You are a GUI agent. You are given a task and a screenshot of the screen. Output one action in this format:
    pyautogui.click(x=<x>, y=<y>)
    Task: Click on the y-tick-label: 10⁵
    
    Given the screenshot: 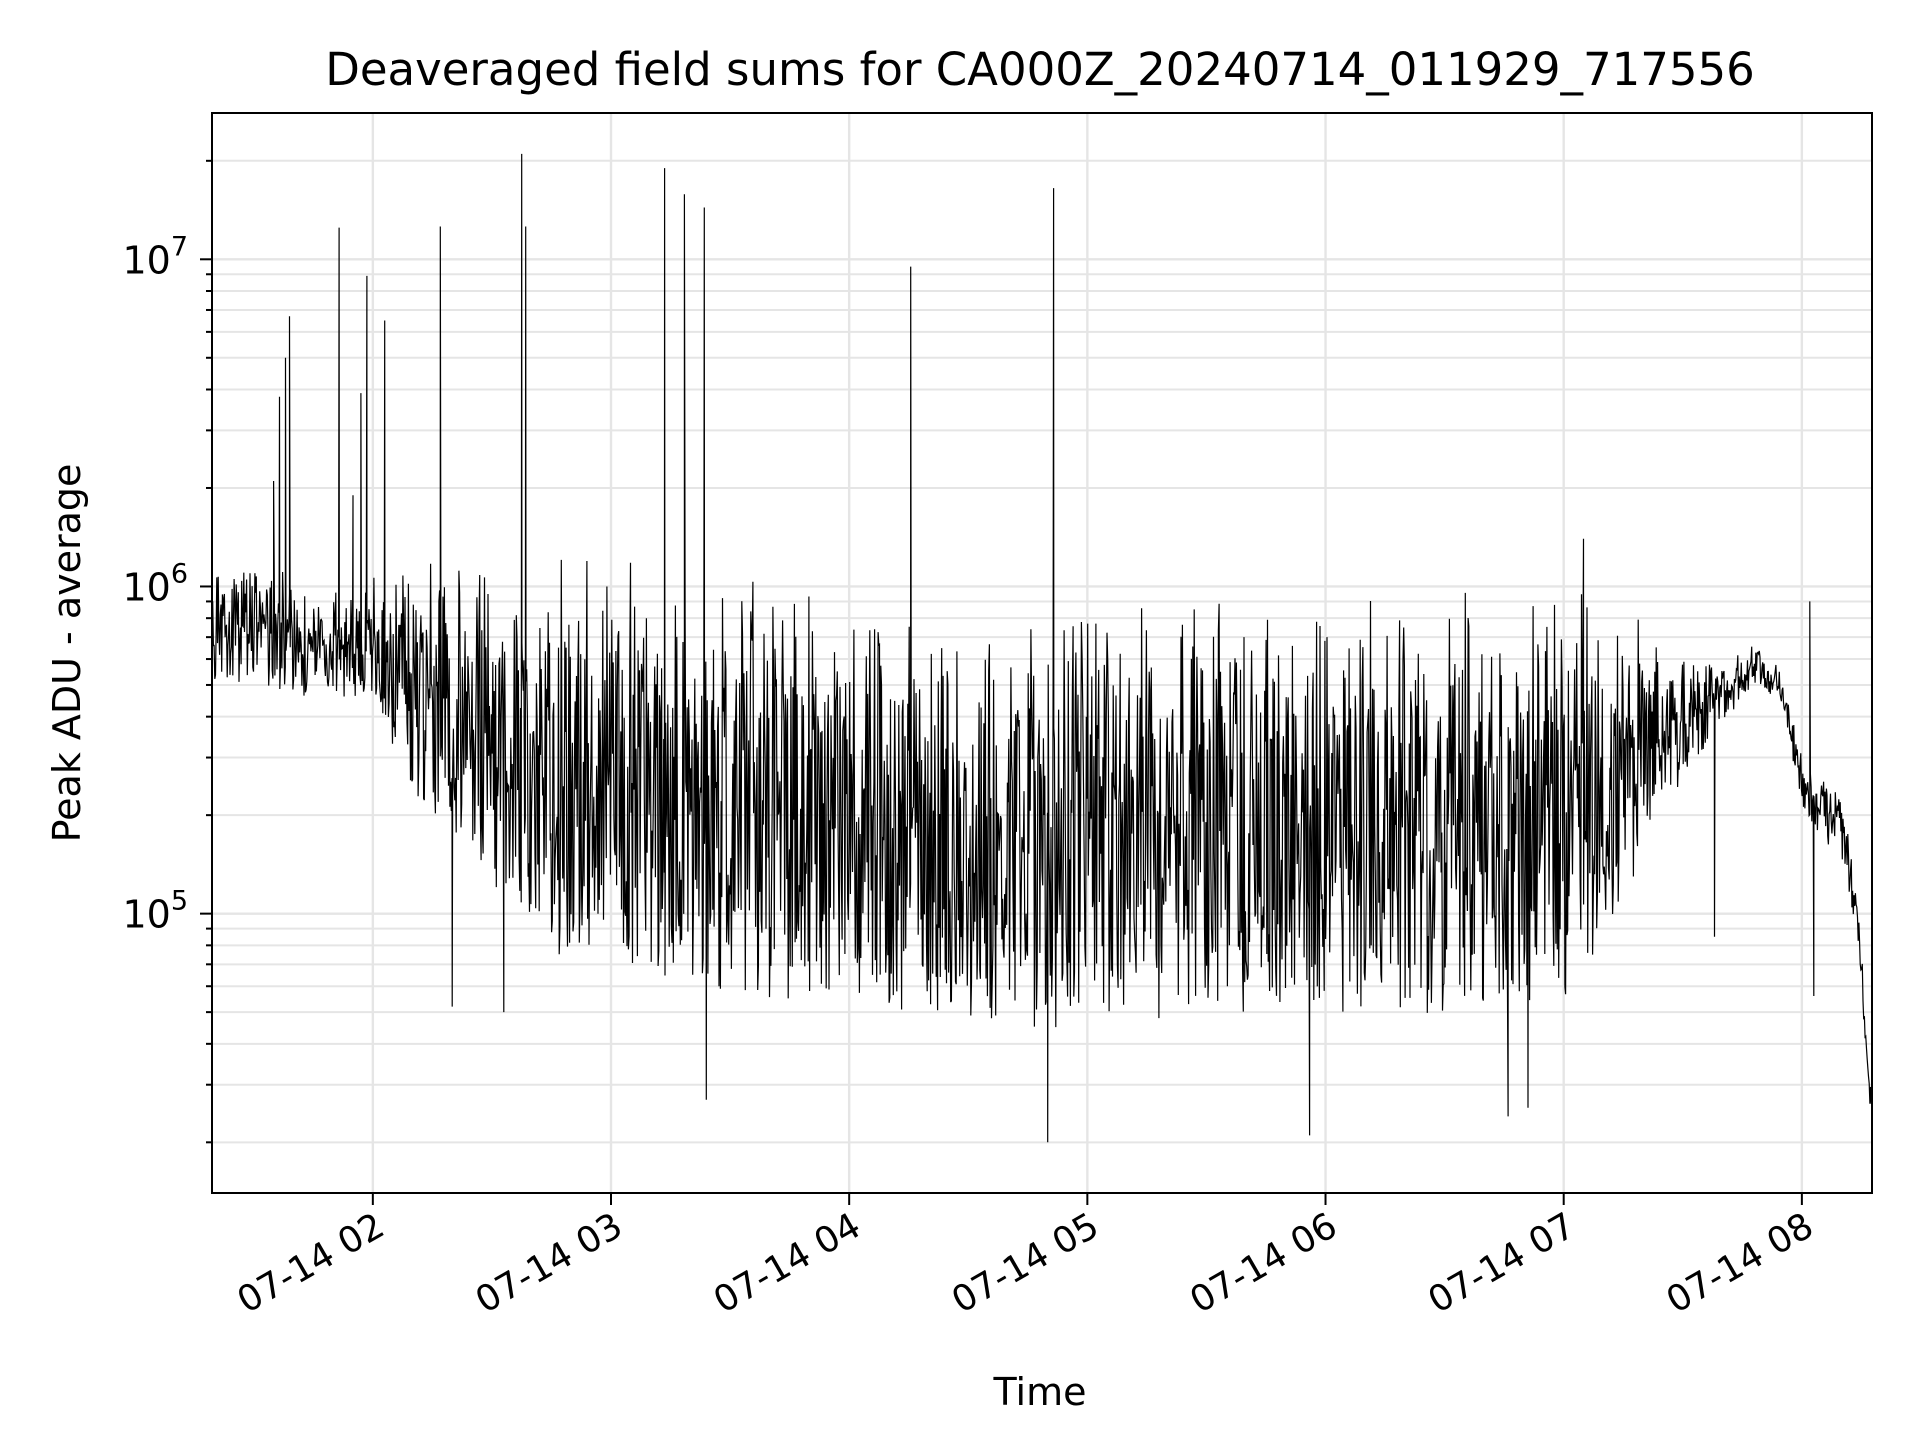 What is the action you would take?
    pyautogui.click(x=155, y=911)
    